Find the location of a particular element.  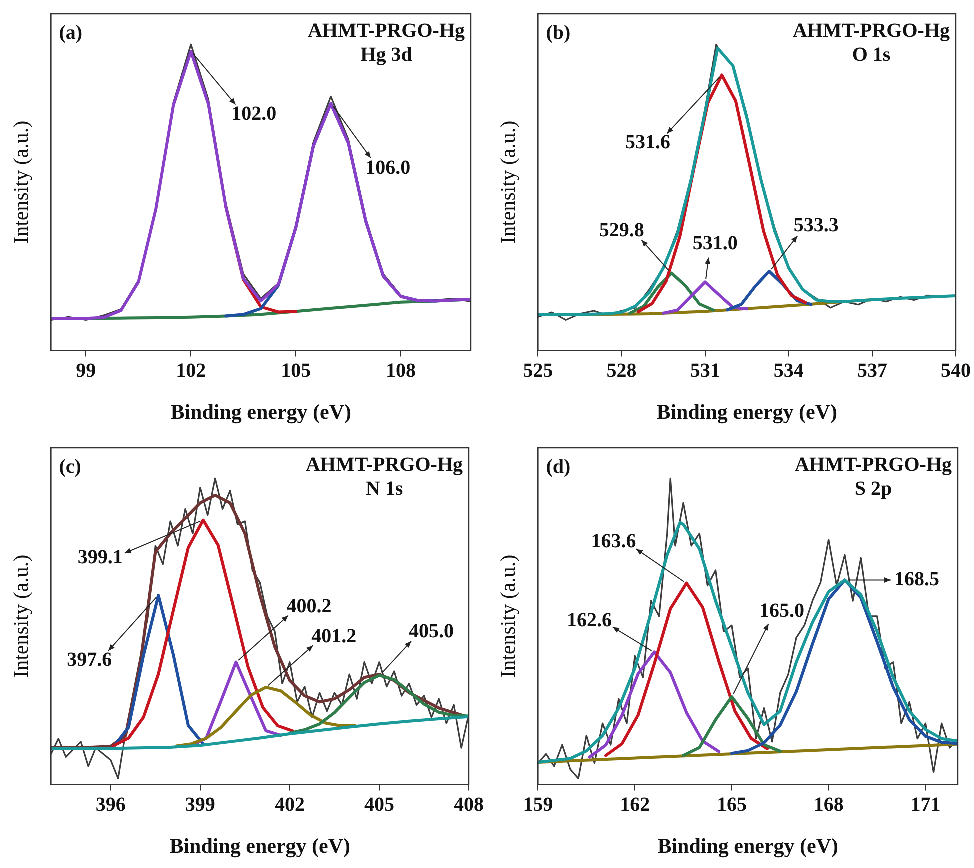

x-tick-label: 528 is located at coordinates (621, 371).